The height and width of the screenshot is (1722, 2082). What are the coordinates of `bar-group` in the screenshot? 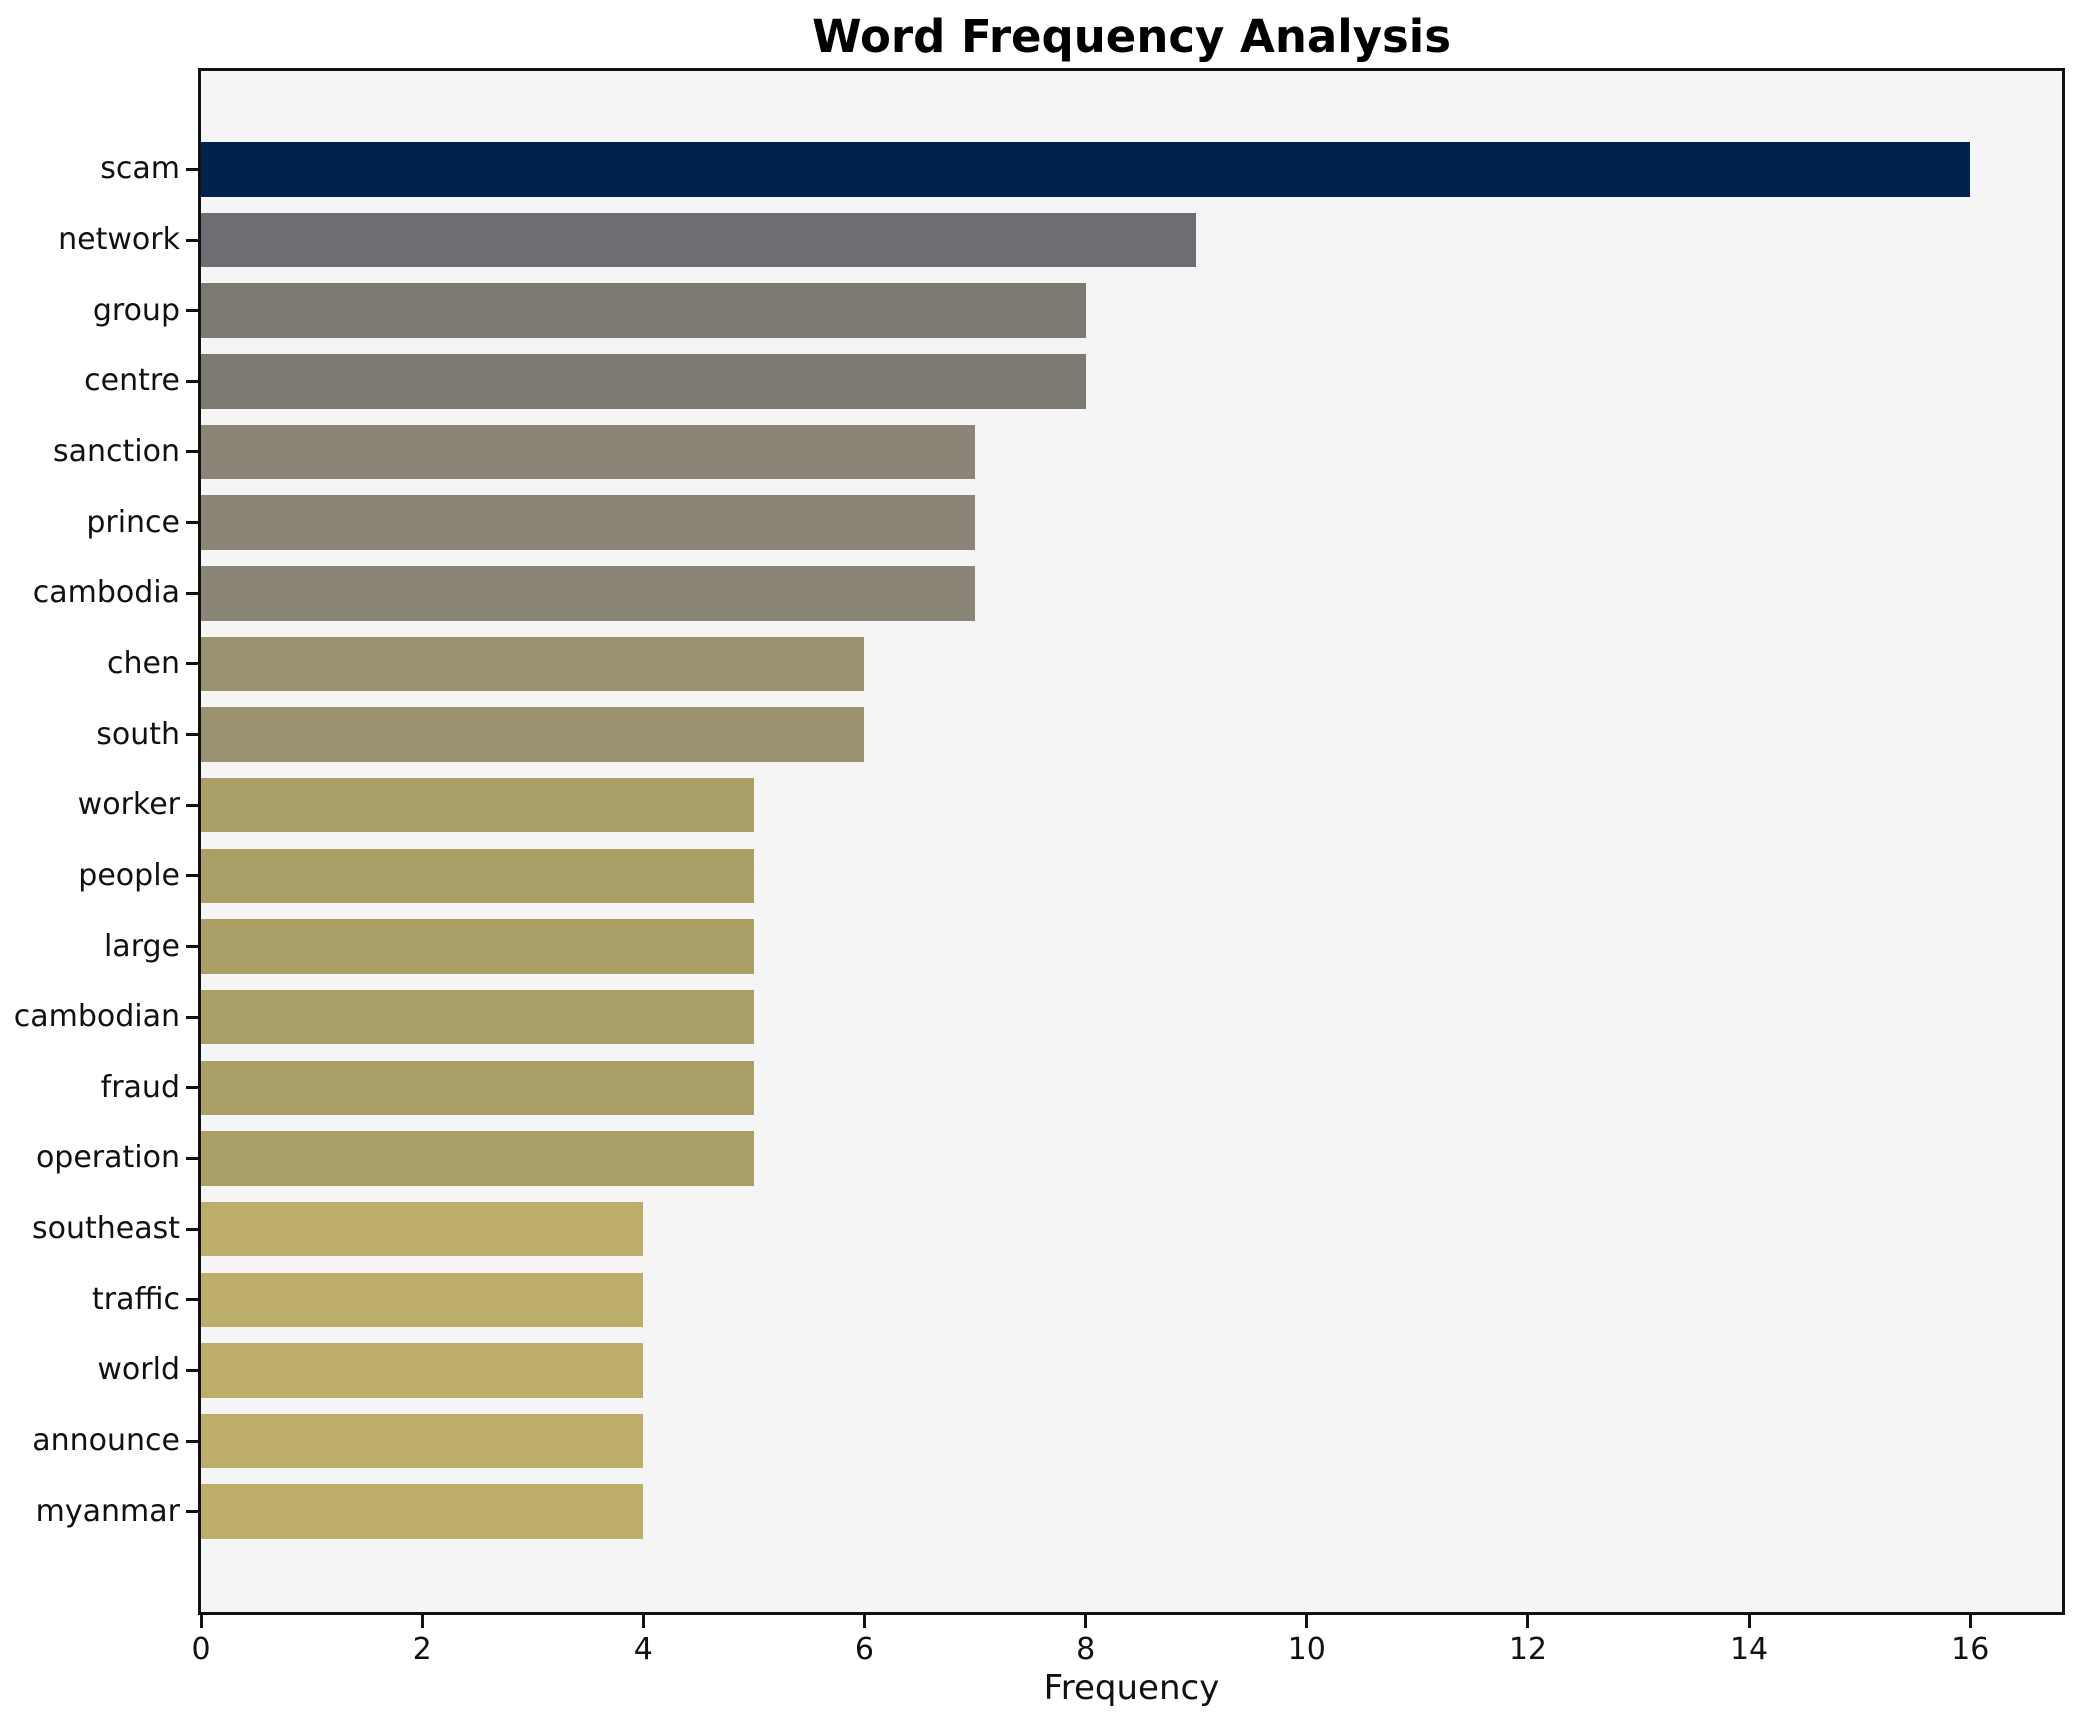 It's located at (643, 310).